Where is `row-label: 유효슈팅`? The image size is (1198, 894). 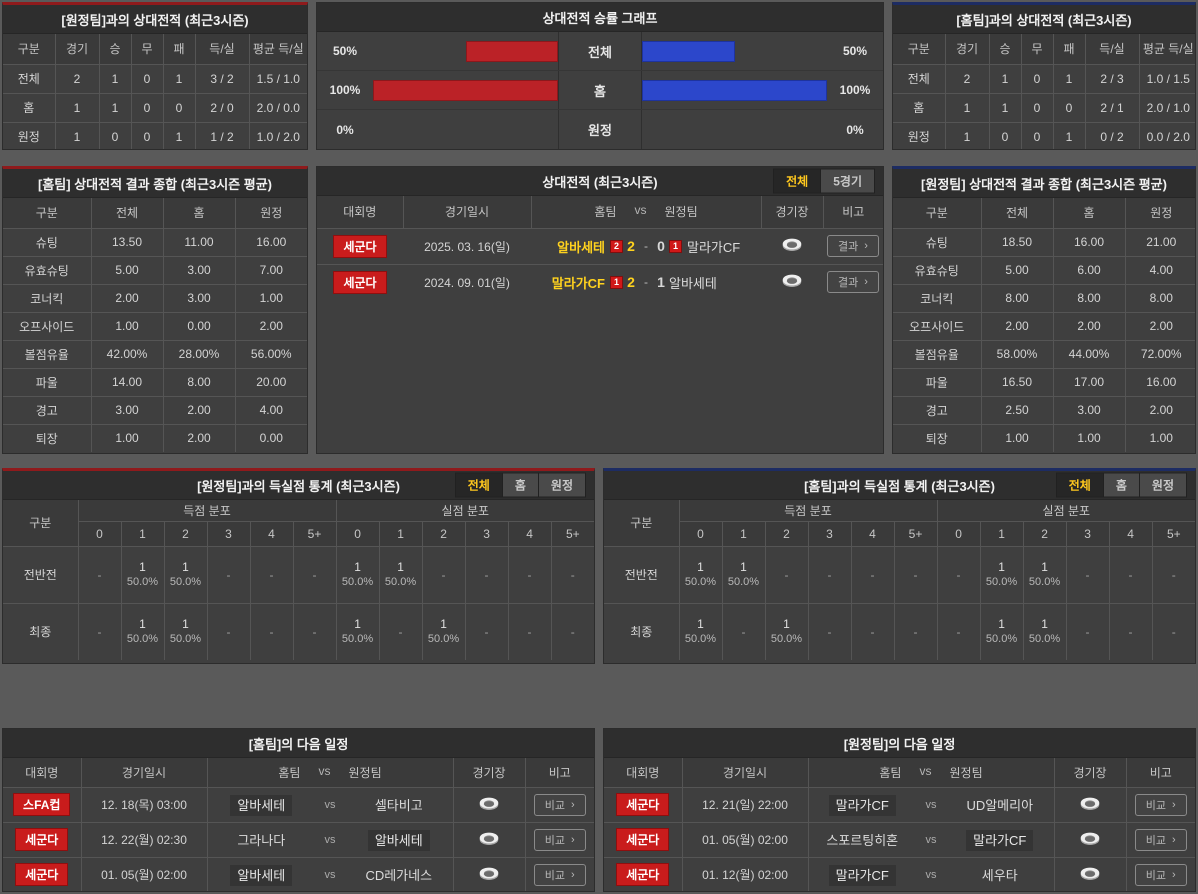 row-label: 유효슈팅 is located at coordinates (937, 270).